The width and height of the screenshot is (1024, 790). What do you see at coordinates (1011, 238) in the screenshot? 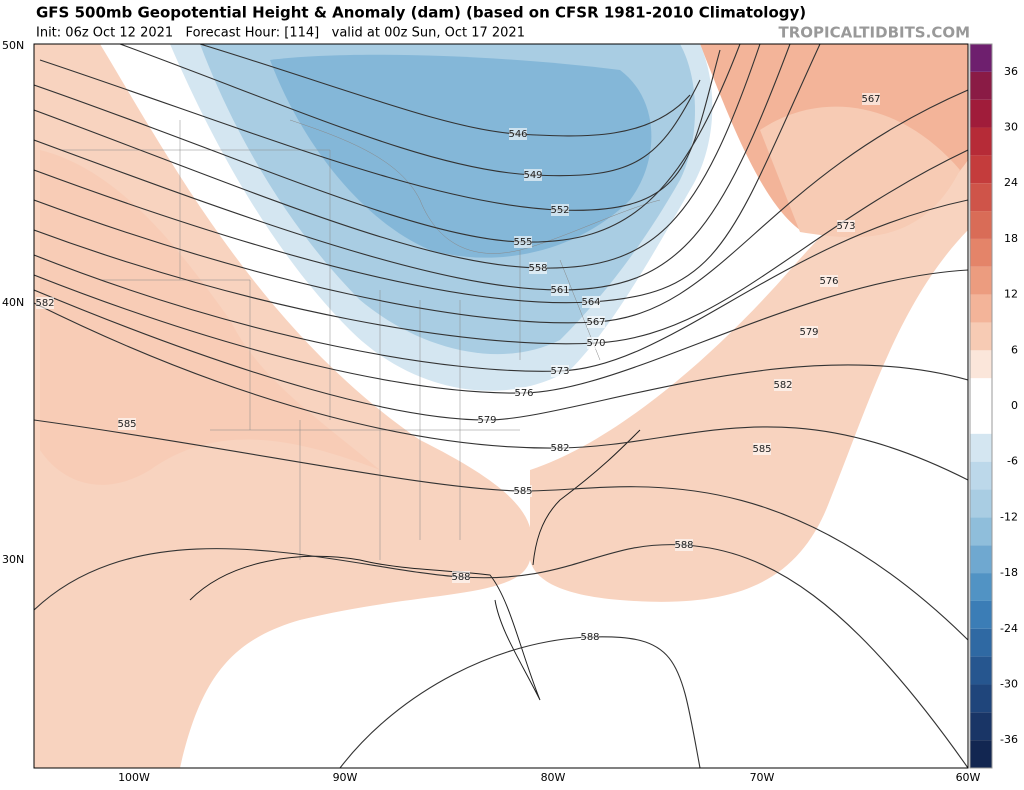
I see `colorbar-tick-label: 18` at bounding box center [1011, 238].